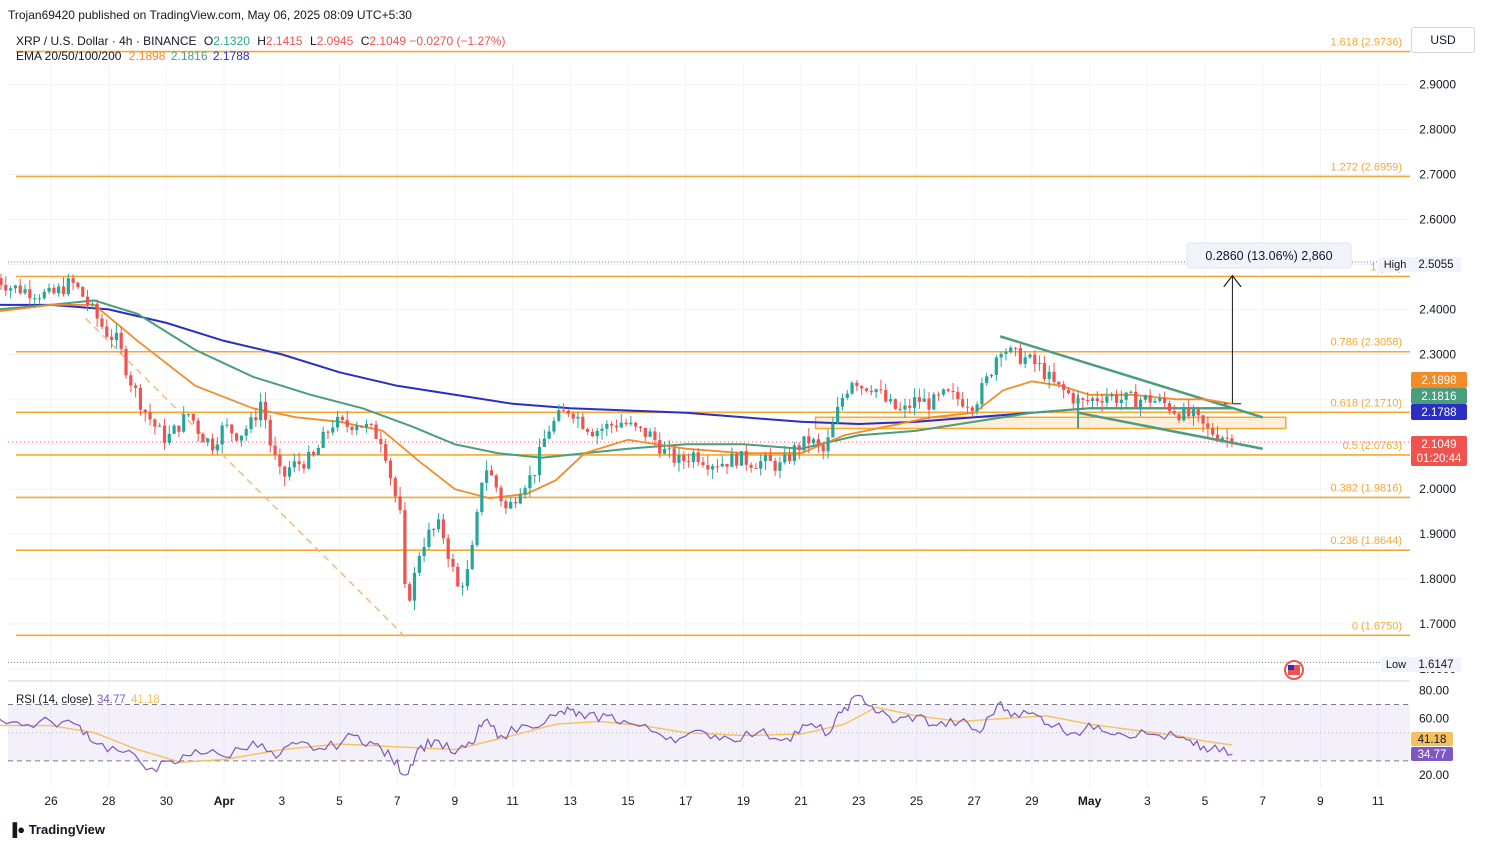 The width and height of the screenshot is (1486, 842). Describe the element at coordinates (1437, 354) in the screenshot. I see `y-tick-6: 2.3000` at that location.